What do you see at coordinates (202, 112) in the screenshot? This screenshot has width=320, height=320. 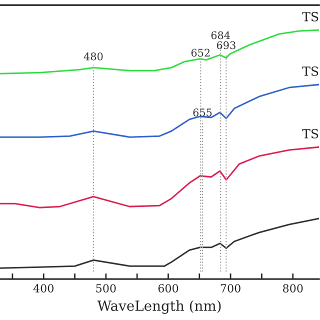 I see `ref-line-label: 655` at bounding box center [202, 112].